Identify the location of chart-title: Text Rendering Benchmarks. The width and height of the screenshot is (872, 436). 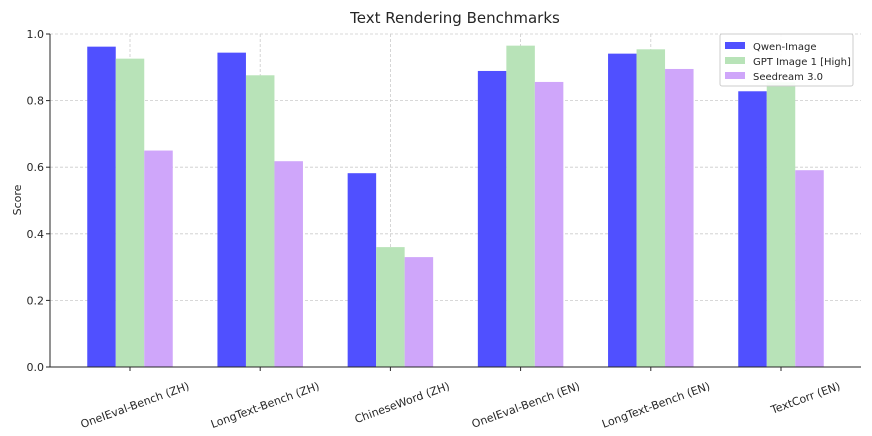
(454, 18).